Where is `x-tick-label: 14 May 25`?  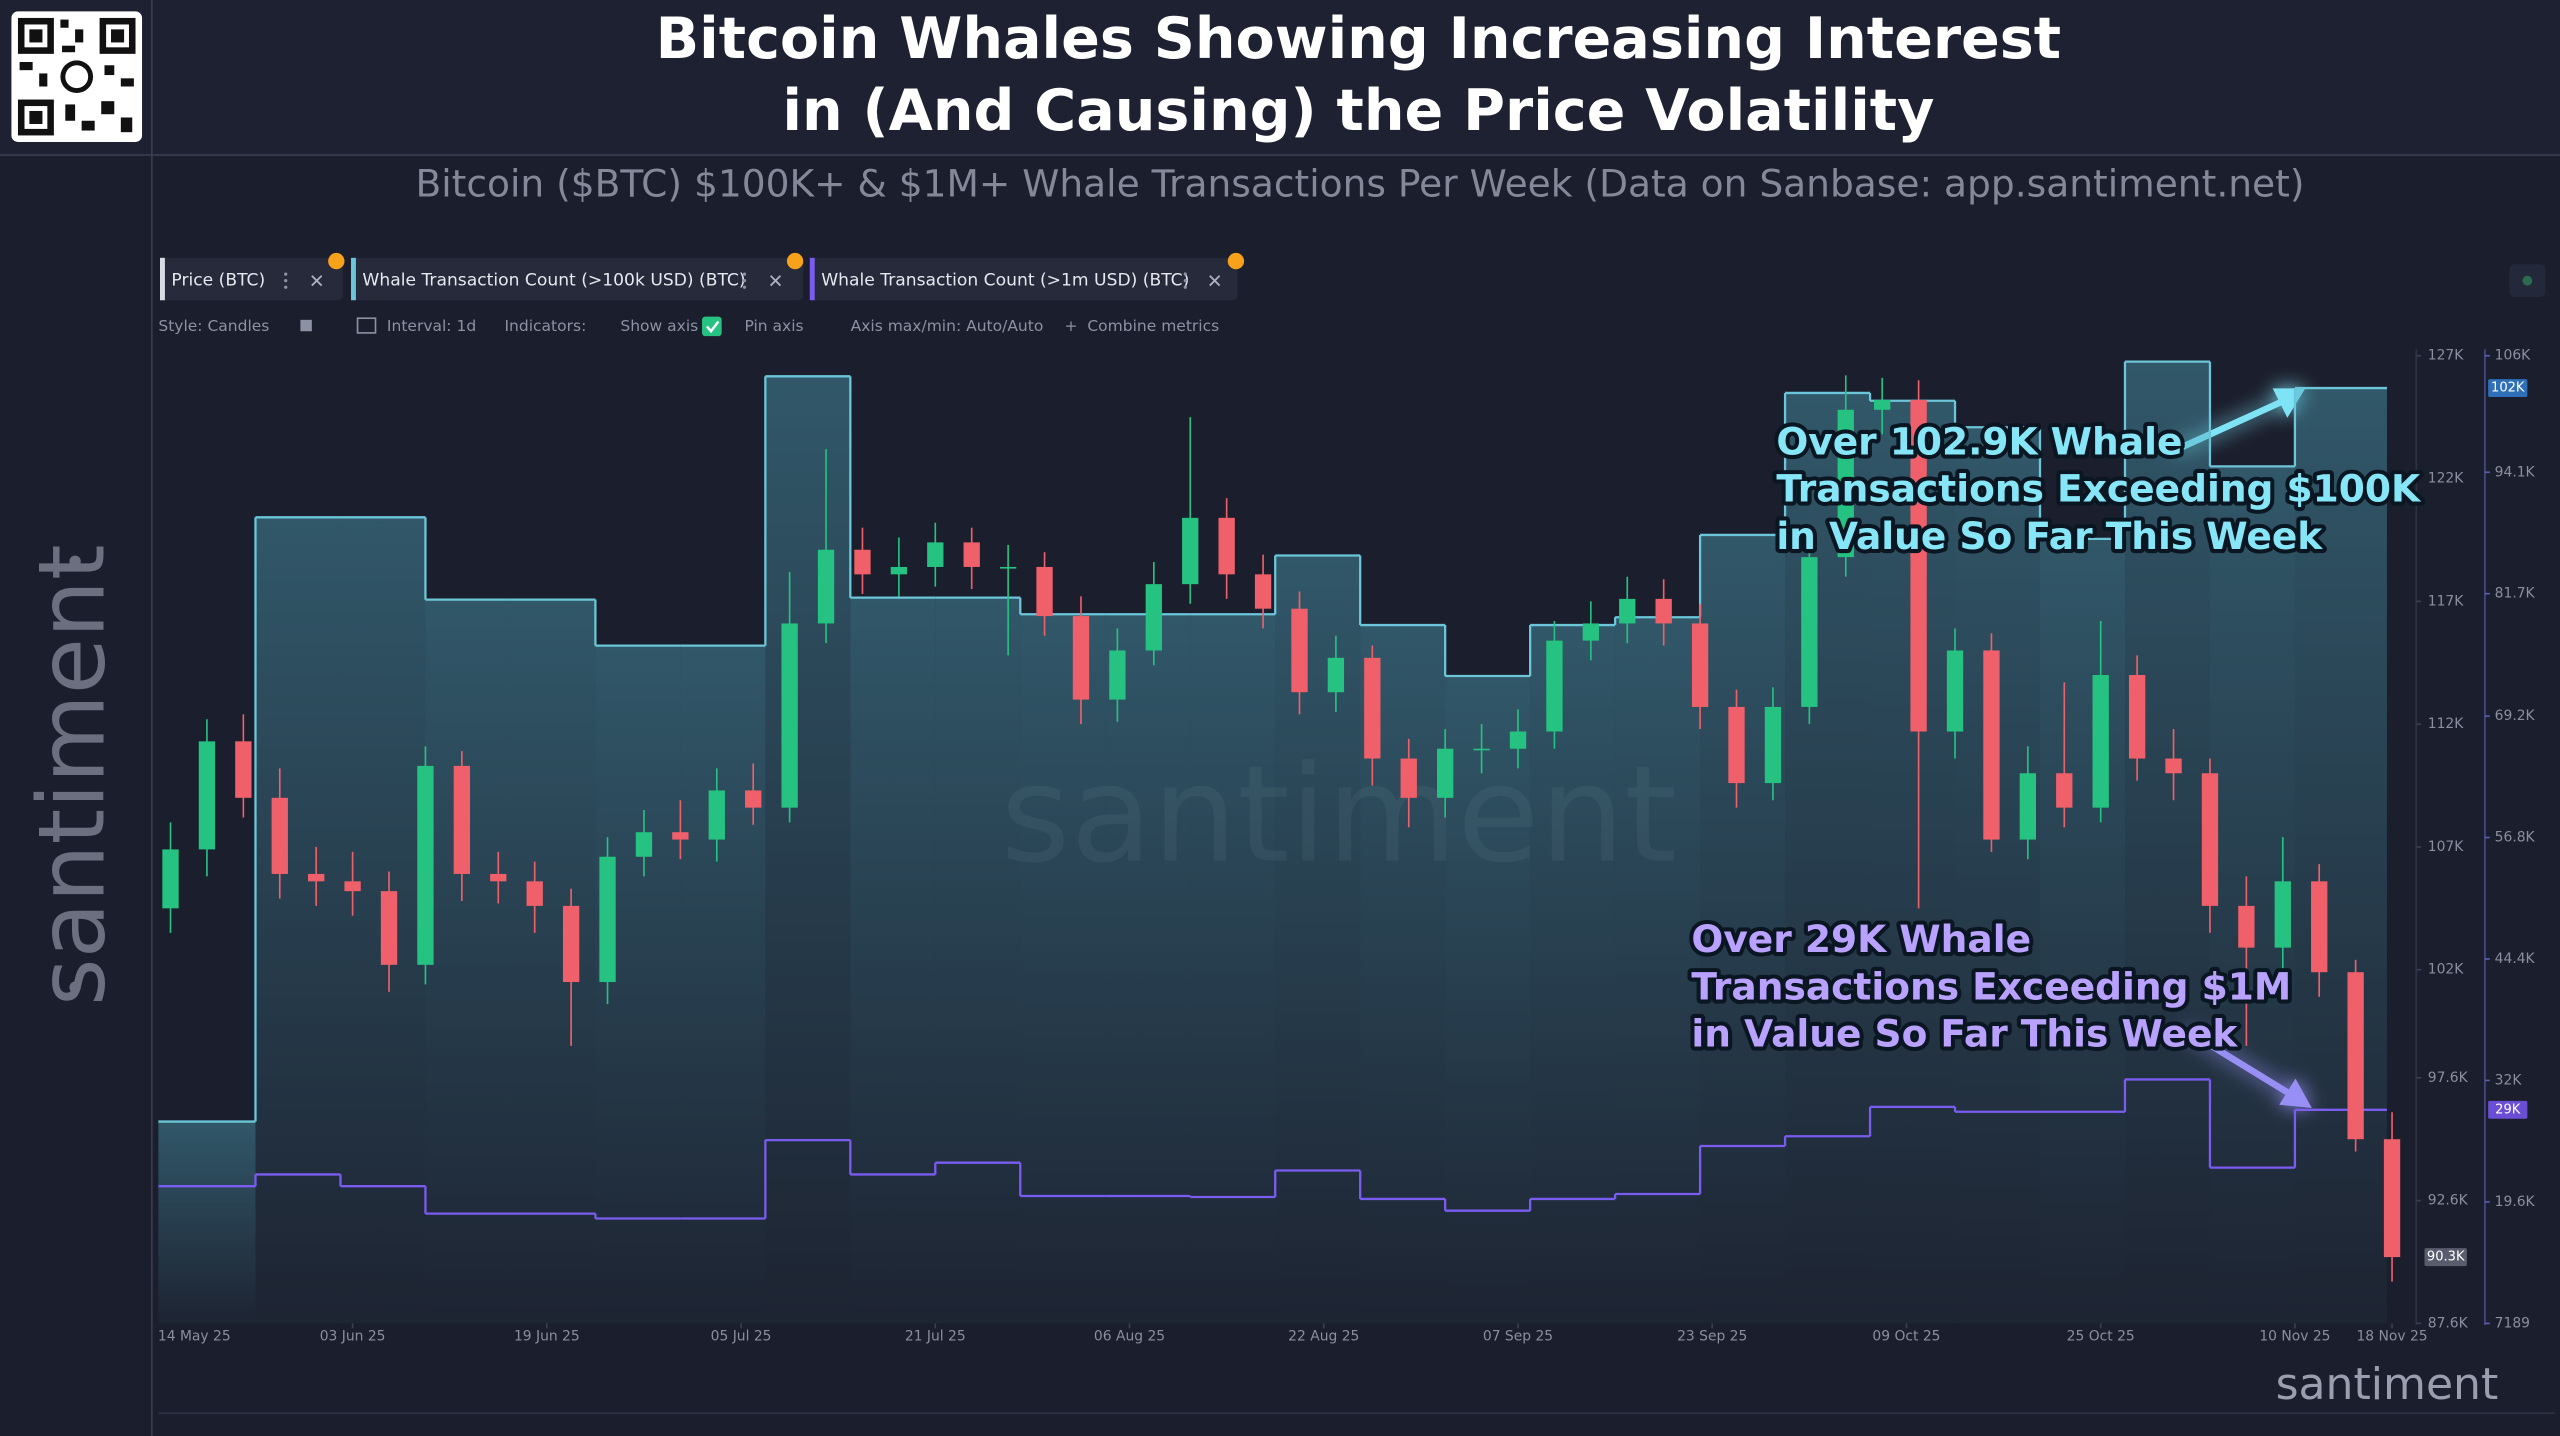
x-tick-label: 14 May 25 is located at coordinates (194, 1336).